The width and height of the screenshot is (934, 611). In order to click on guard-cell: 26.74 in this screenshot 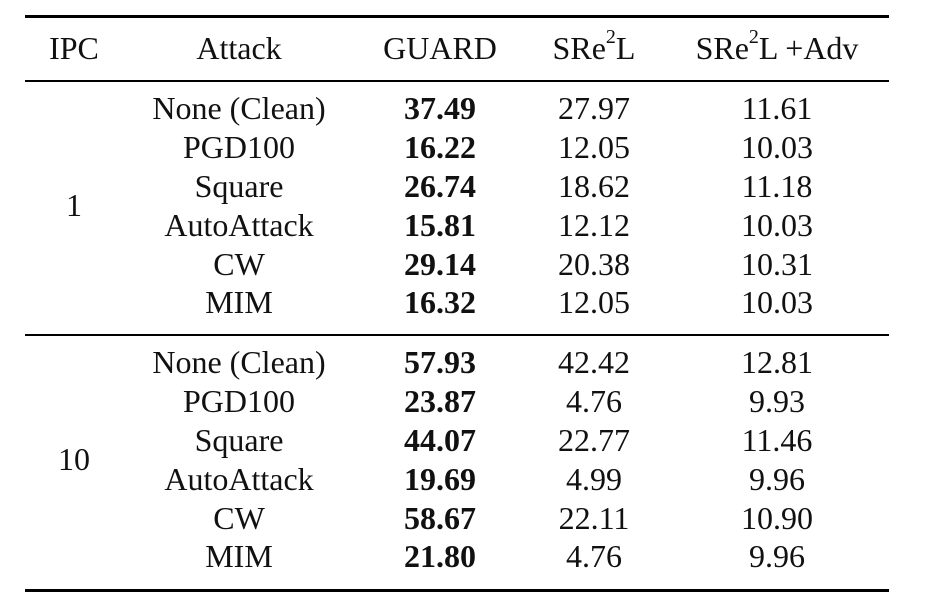, I will do `click(440, 186)`.